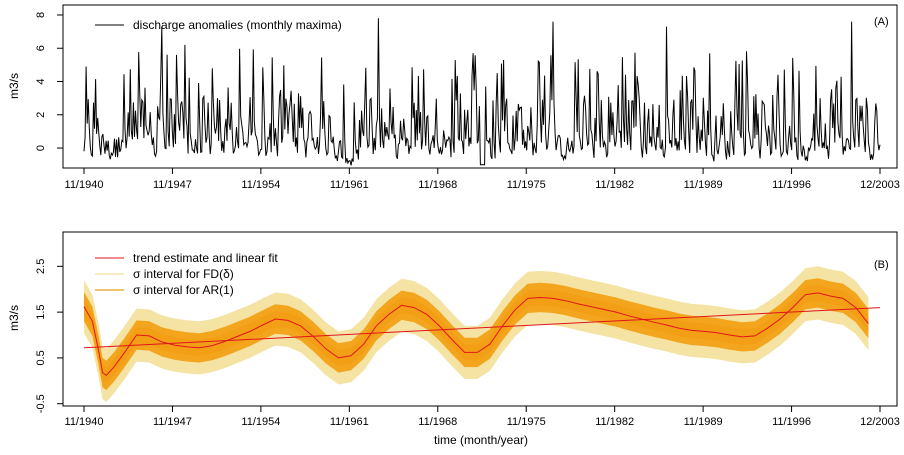  I want to click on x-tick-label-a: 12/2003, so click(880, 185).